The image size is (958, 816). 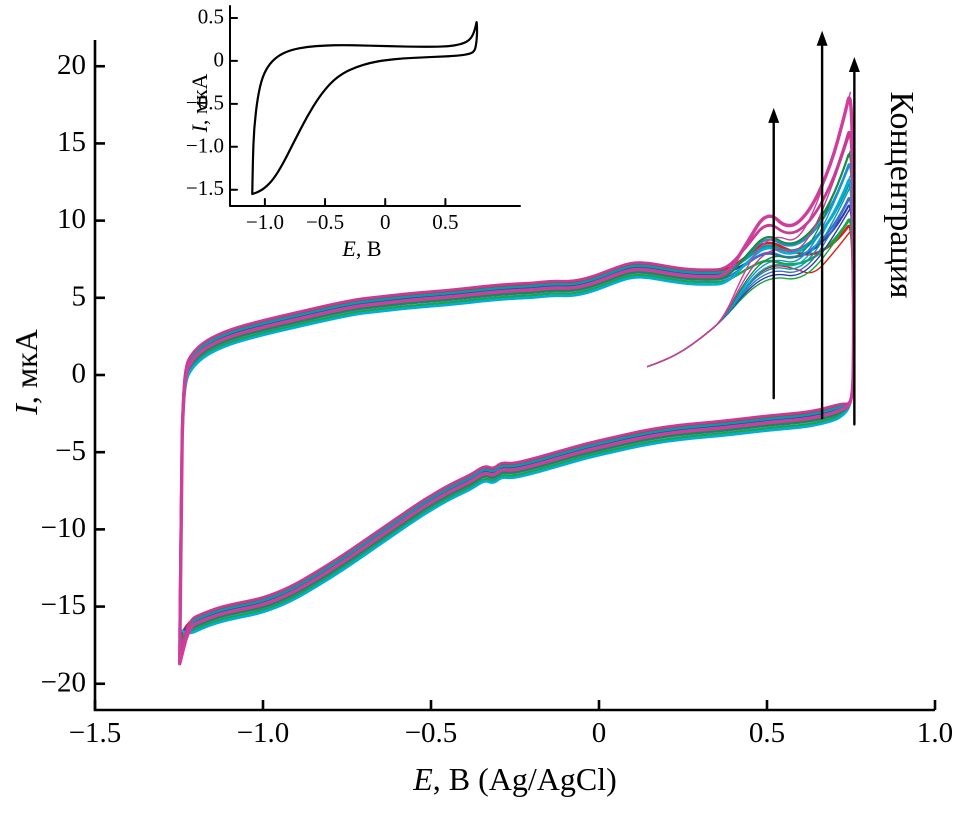 I want to click on main-x-axis-title: E, В (Ag/AgCl), so click(x=515, y=779).